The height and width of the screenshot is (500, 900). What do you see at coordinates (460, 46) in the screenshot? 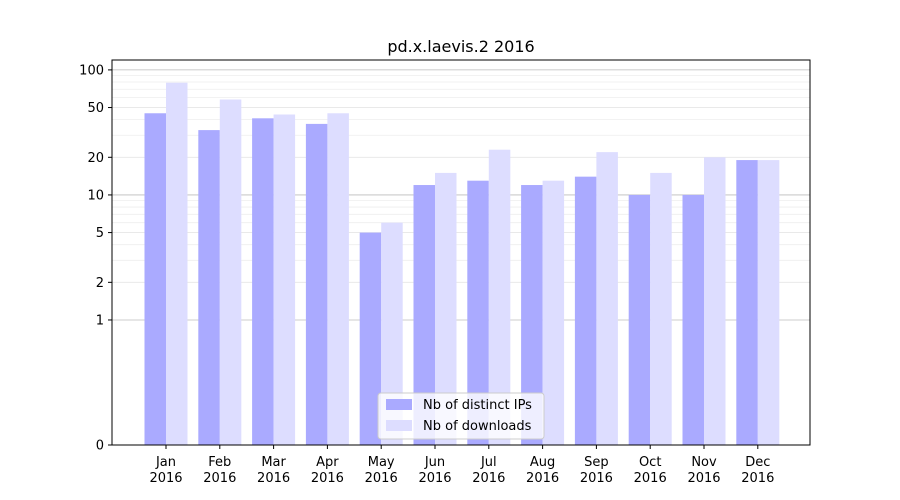
I see `chart-title: pd.x.laevis.2 2016` at bounding box center [460, 46].